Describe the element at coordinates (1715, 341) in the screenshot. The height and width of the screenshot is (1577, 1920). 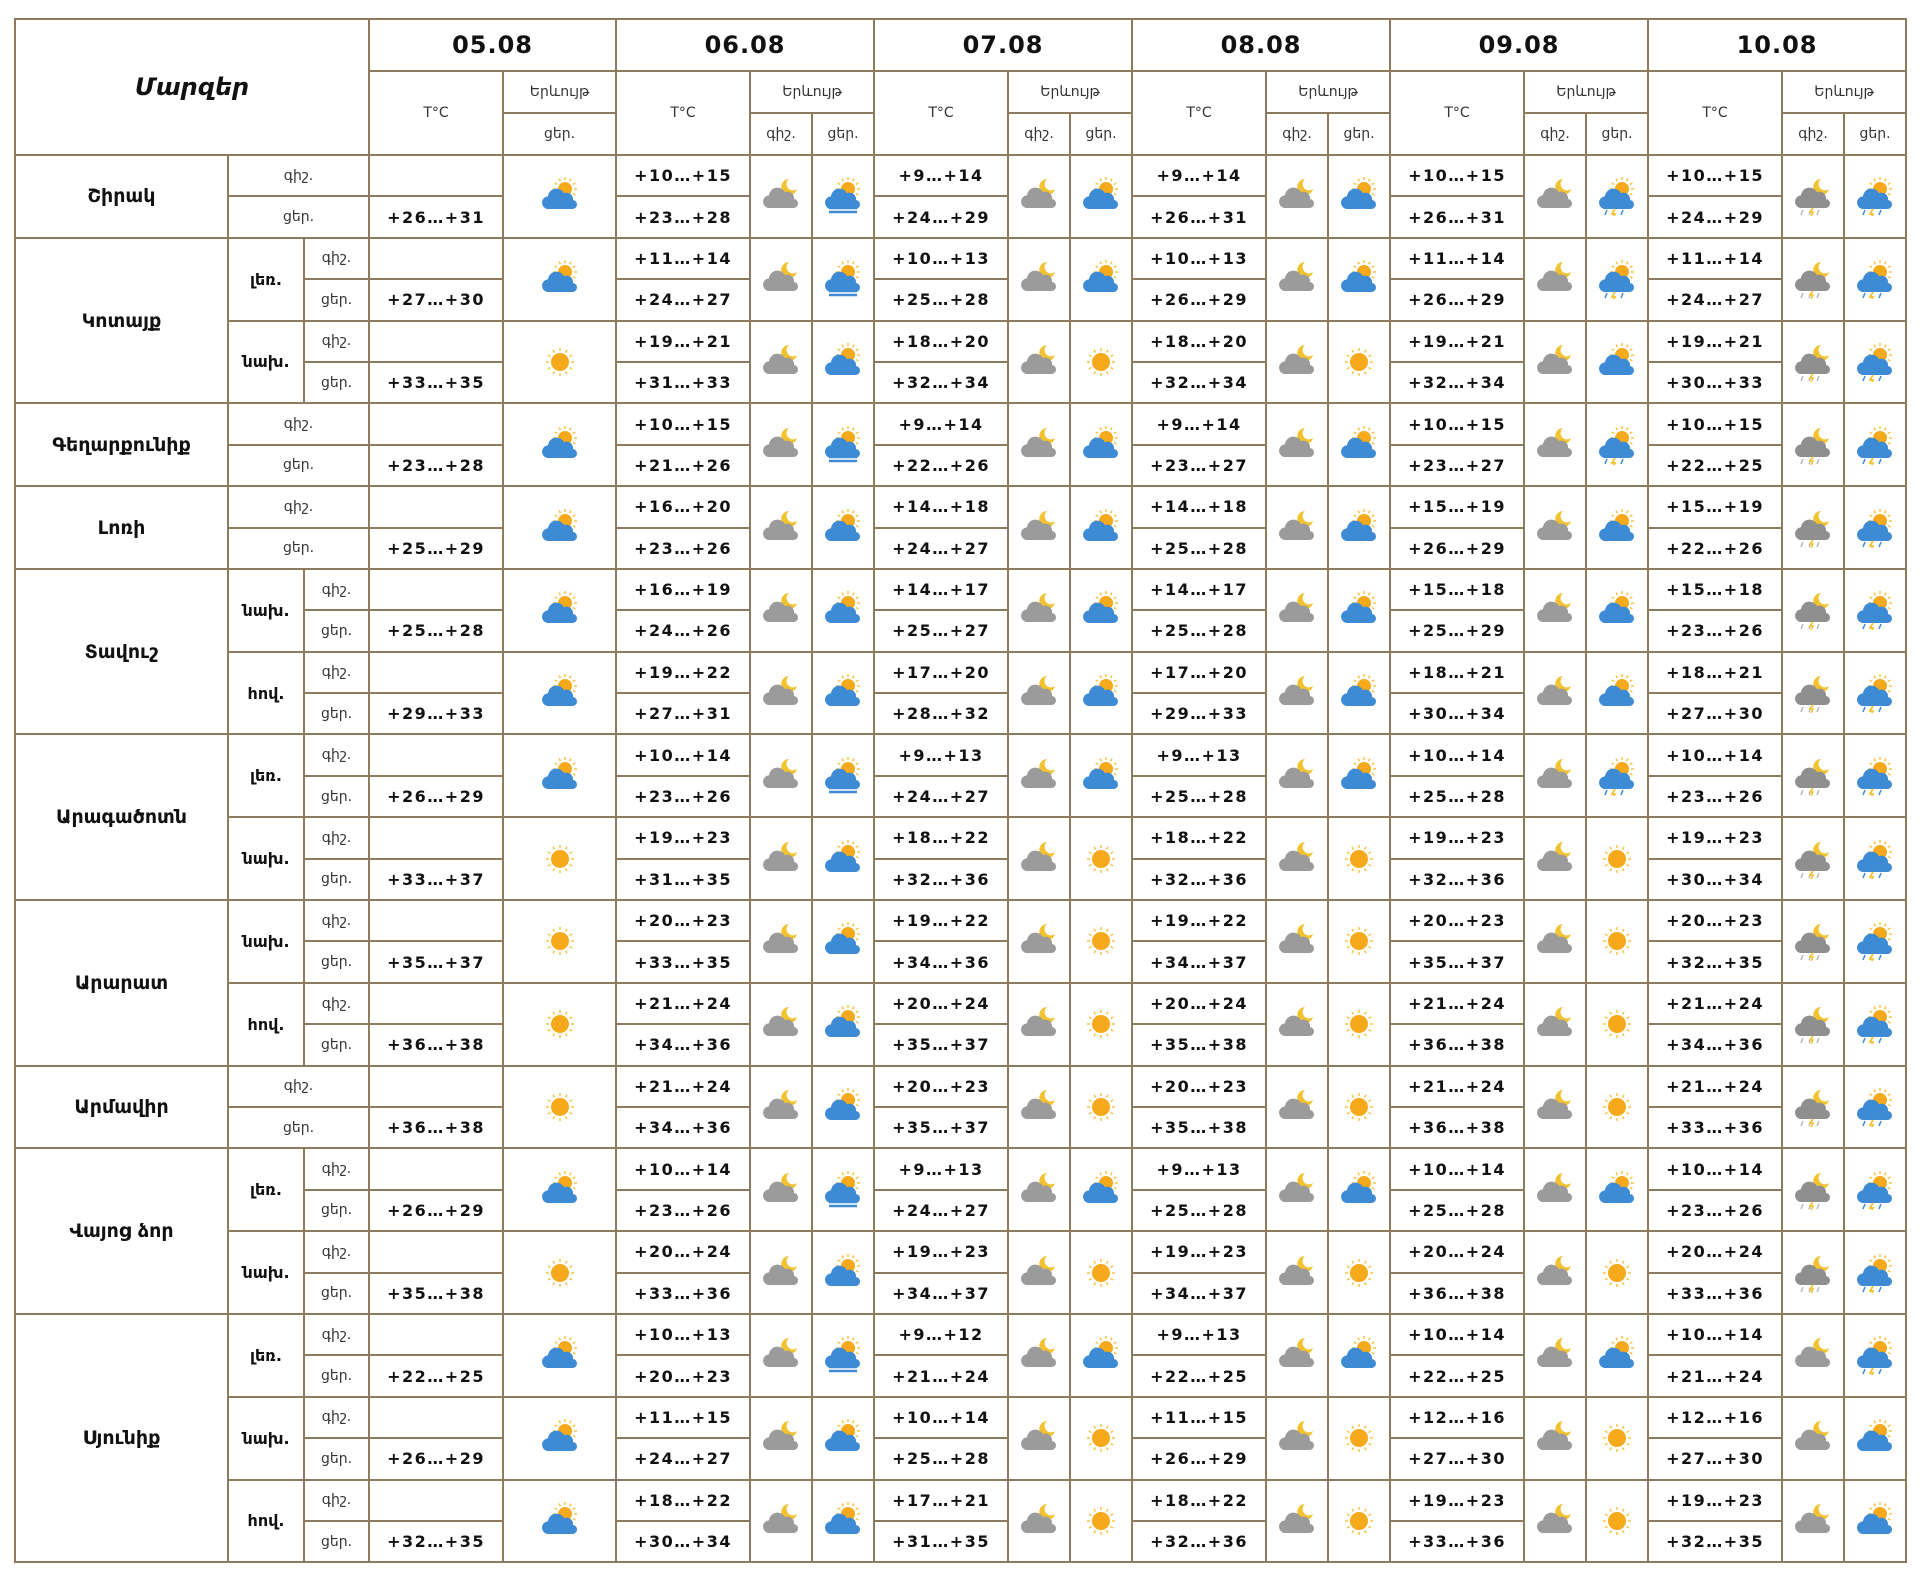
I see `temperature: +19…+21` at that location.